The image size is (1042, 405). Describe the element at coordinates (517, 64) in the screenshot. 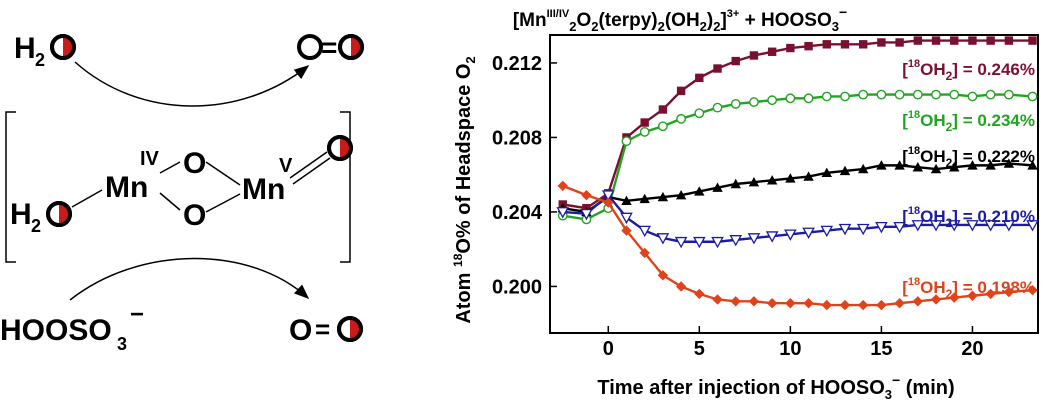

I see `y-tick-label: 0.212` at that location.